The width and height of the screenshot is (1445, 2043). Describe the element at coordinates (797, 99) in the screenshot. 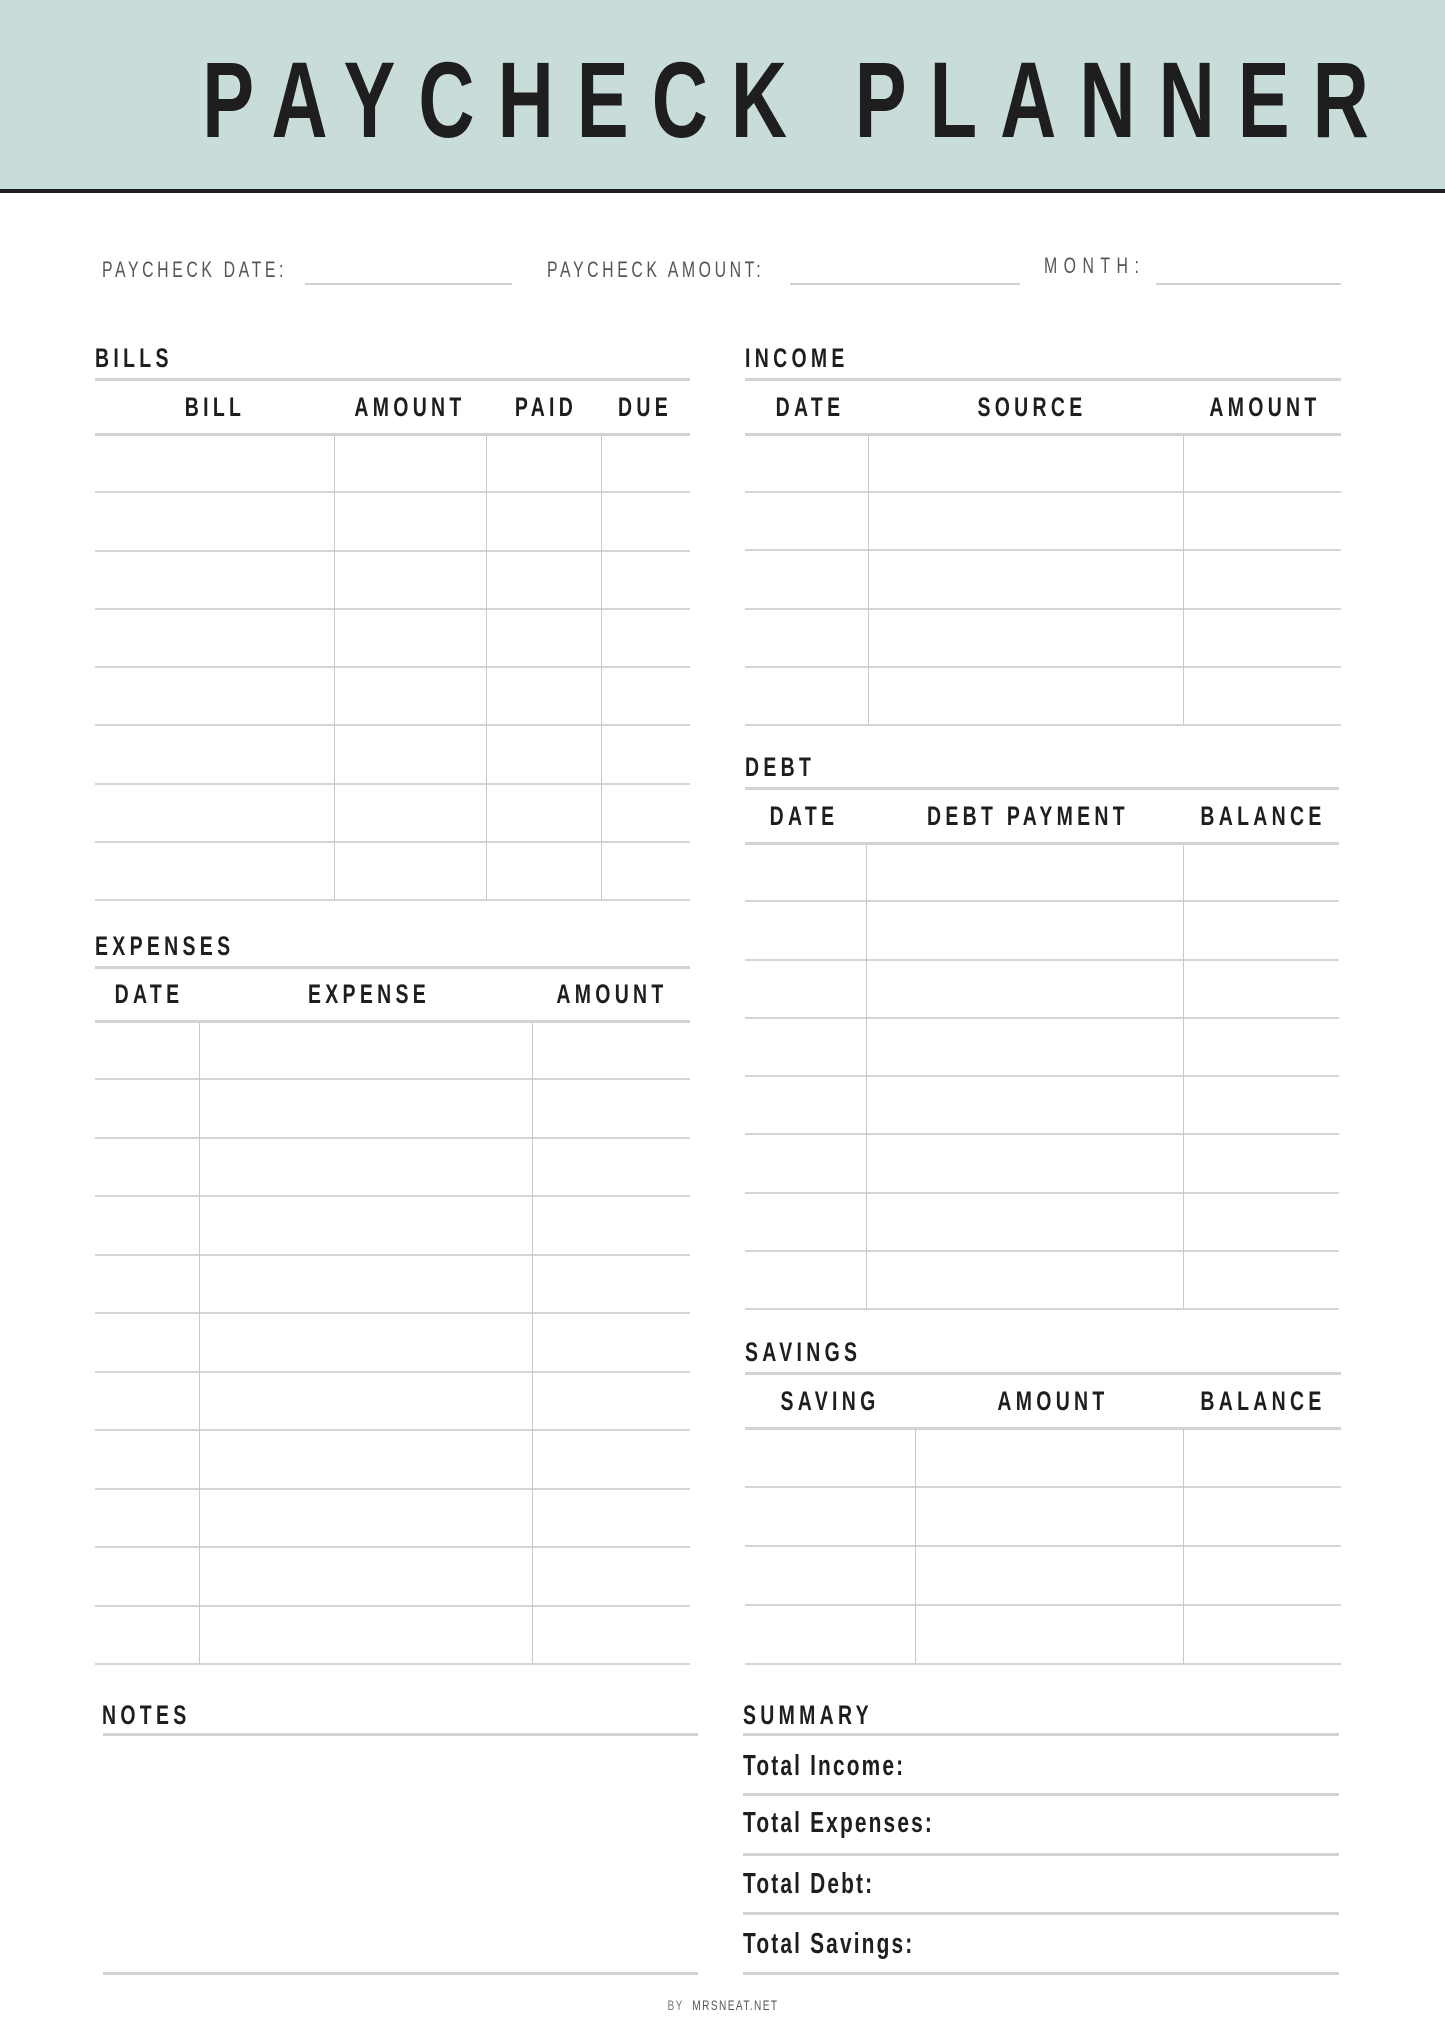

I see `page-title: PAYCHECK PLANNER` at that location.